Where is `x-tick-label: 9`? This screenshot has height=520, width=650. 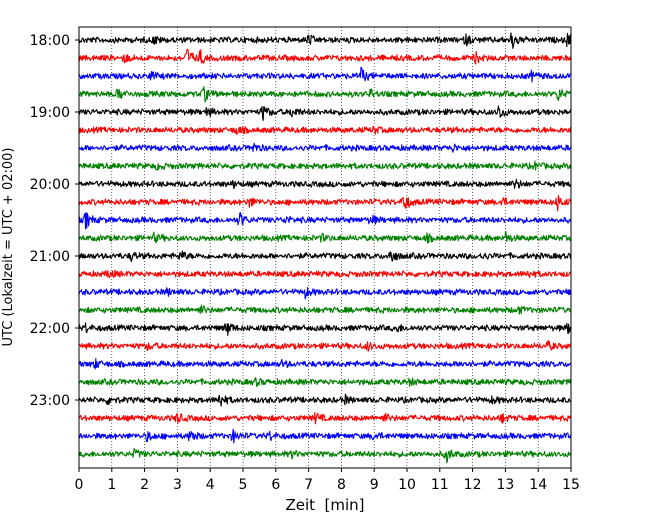 x-tick-label: 9 is located at coordinates (374, 485).